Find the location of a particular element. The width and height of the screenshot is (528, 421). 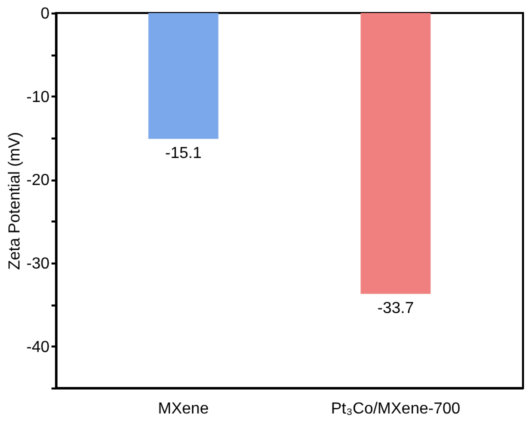

data-label: -15.1 is located at coordinates (183, 153).